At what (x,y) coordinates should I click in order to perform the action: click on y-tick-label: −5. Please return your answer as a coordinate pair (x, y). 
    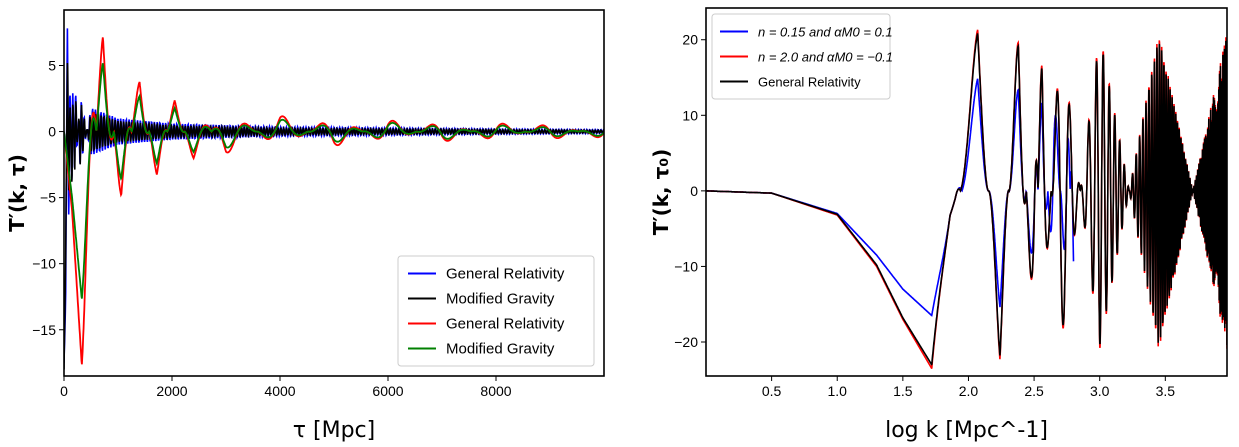
    Looking at the image, I should click on (48, 198).